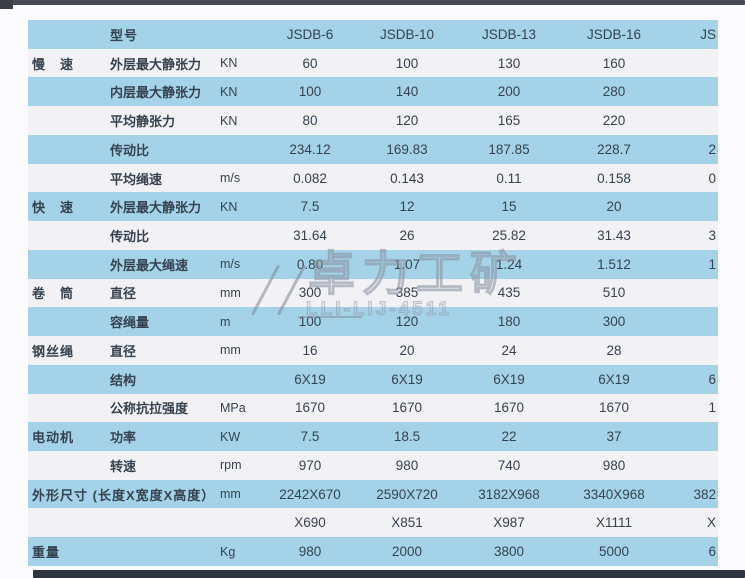 This screenshot has width=745, height=578. Describe the element at coordinates (225, 321) in the screenshot. I see `unit-cell: m` at that location.